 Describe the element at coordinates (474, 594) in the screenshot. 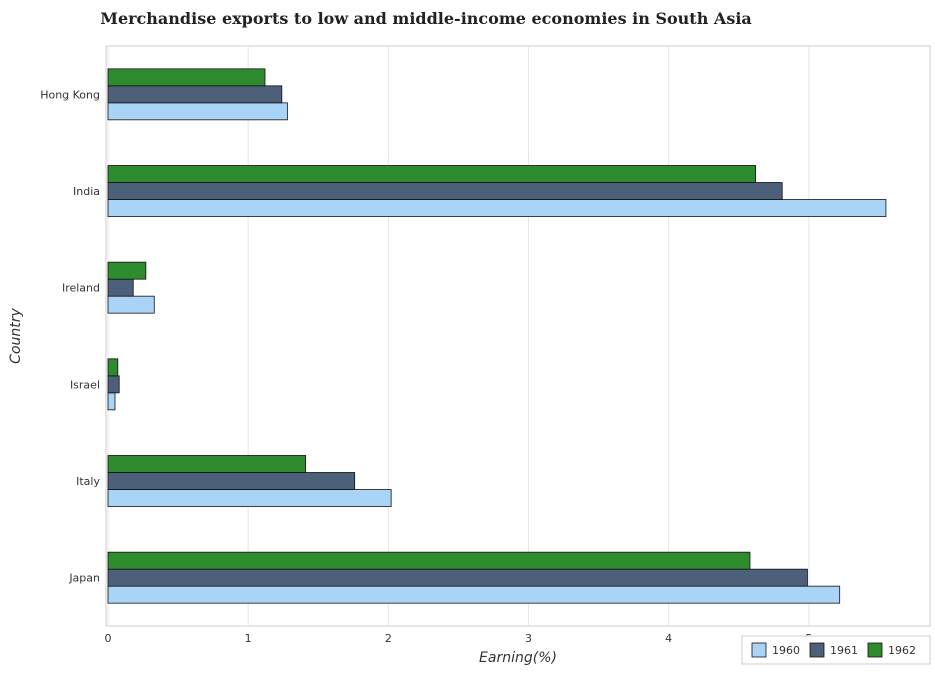

I see `bar-1960-japan` at that location.